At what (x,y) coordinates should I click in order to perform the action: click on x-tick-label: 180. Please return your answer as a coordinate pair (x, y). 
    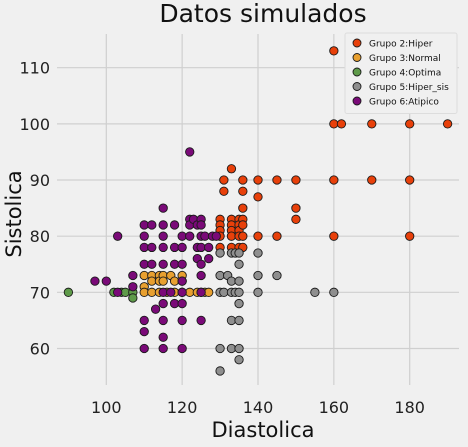
    Looking at the image, I should click on (409, 407).